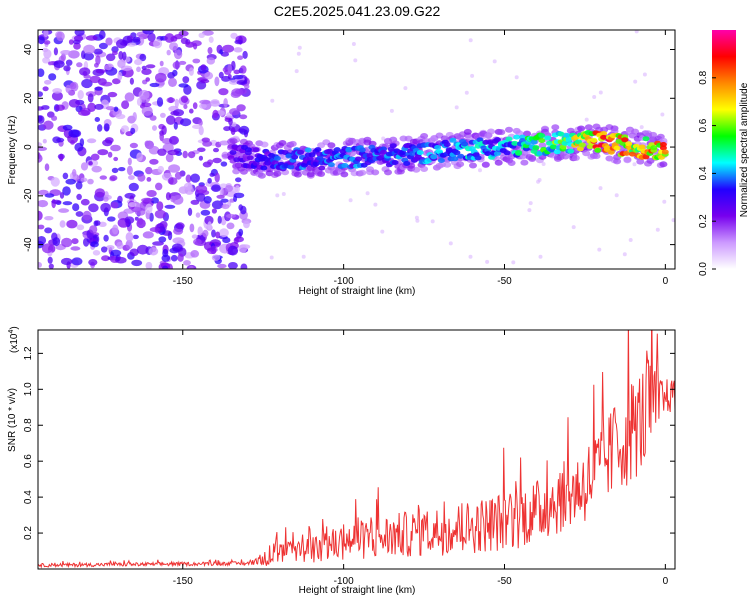  What do you see at coordinates (28, 195) in the screenshot?
I see `spectrogram-y-tick-label: -20` at bounding box center [28, 195].